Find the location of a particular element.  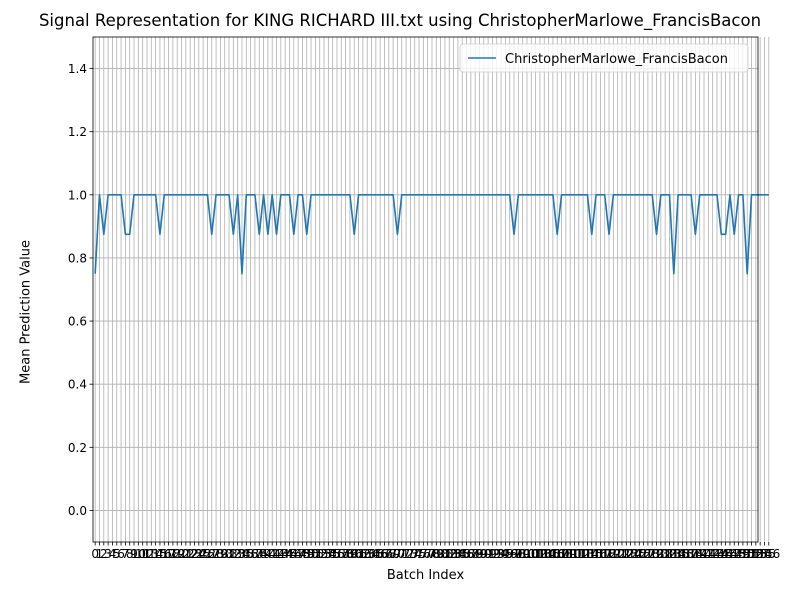

x-tick-label: 37 is located at coordinates (254, 554).